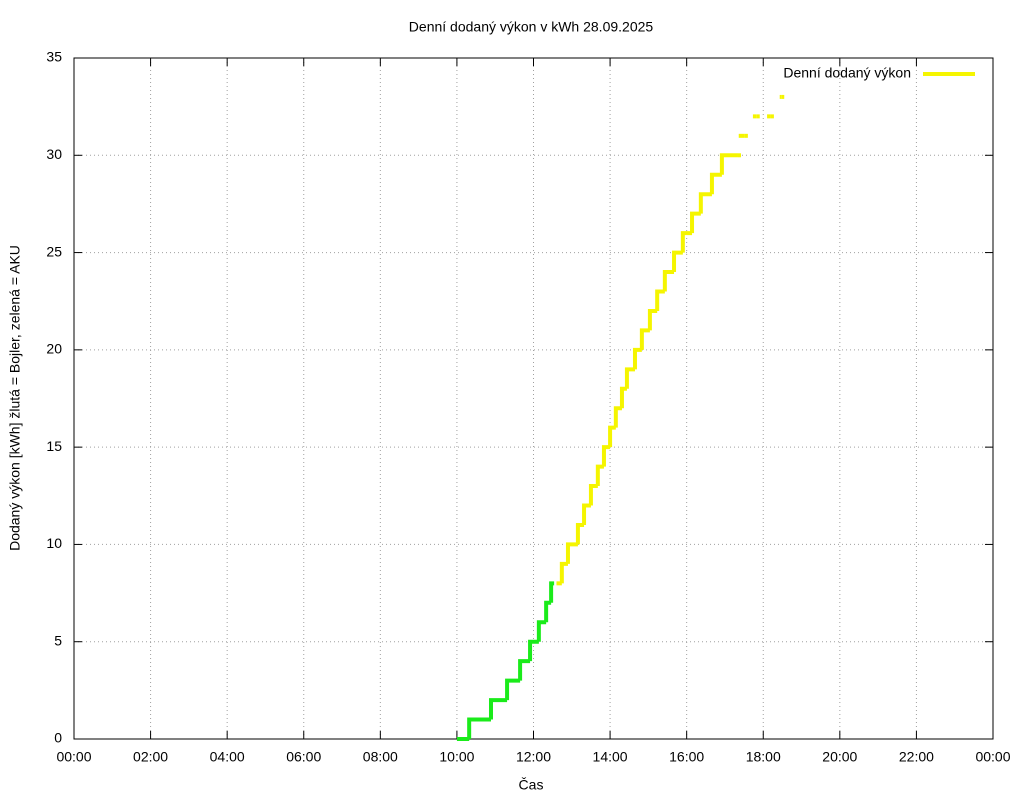 The width and height of the screenshot is (1024, 805). Describe the element at coordinates (227, 757) in the screenshot. I see `x-tick-label: 04:00` at that location.